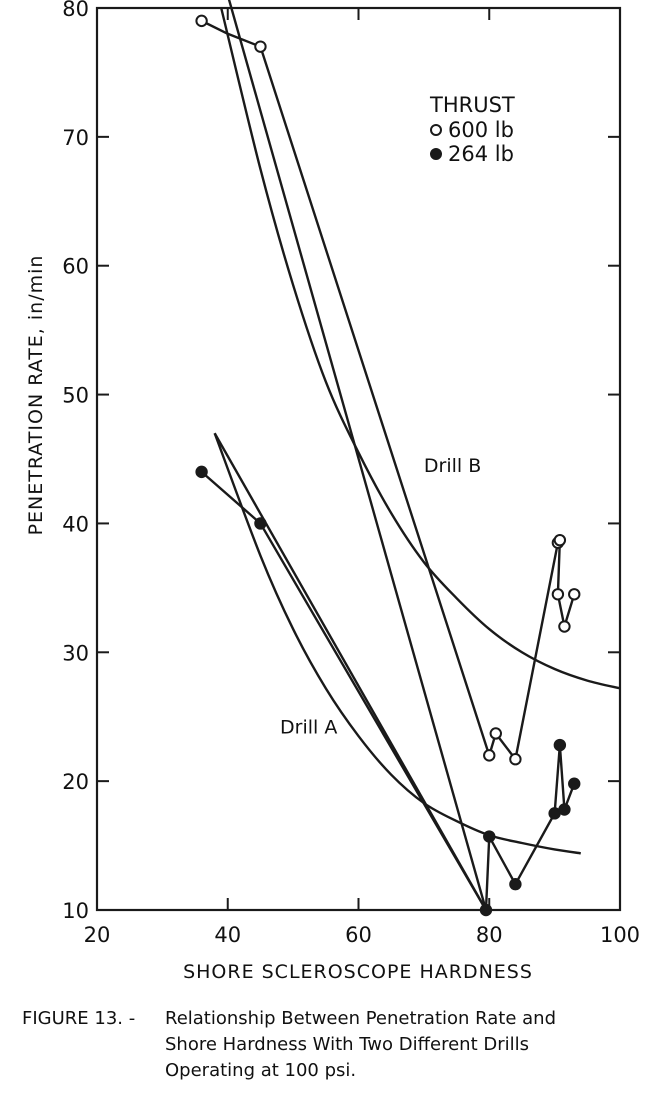 Image resolution: width=648 pixels, height=1096 pixels. I want to click on y-axis-title: PENETRATION RATE, in/min, so click(36, 395).